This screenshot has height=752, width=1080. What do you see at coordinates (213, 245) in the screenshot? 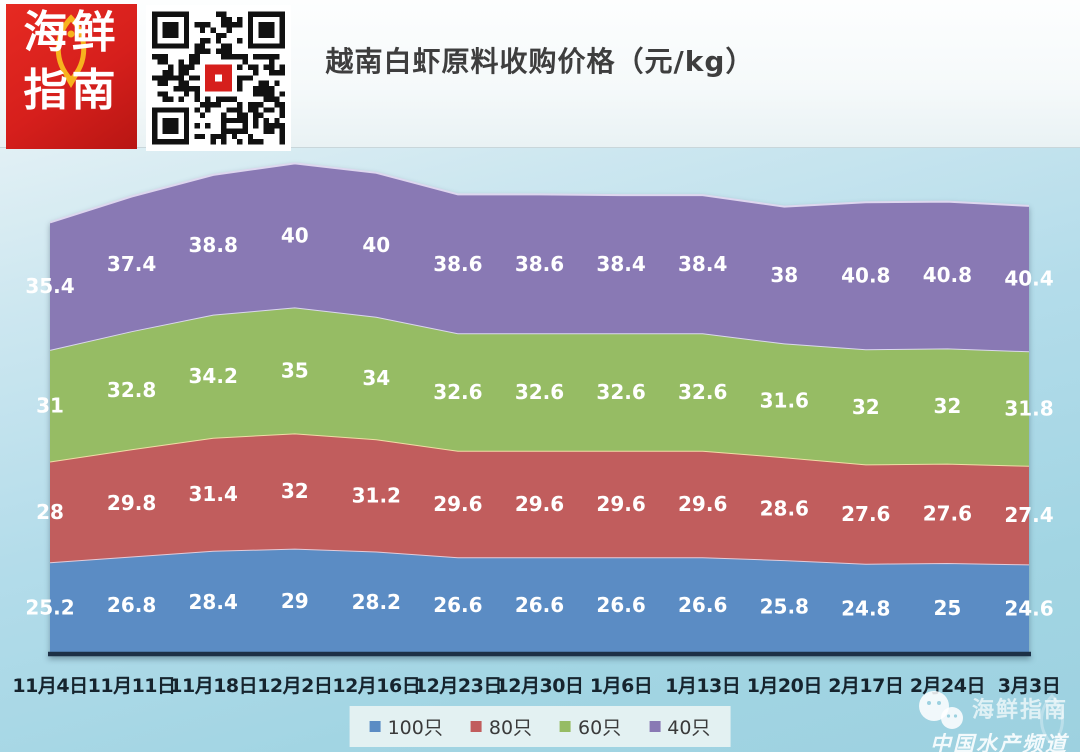
I see `value-label: 38.8` at bounding box center [213, 245].